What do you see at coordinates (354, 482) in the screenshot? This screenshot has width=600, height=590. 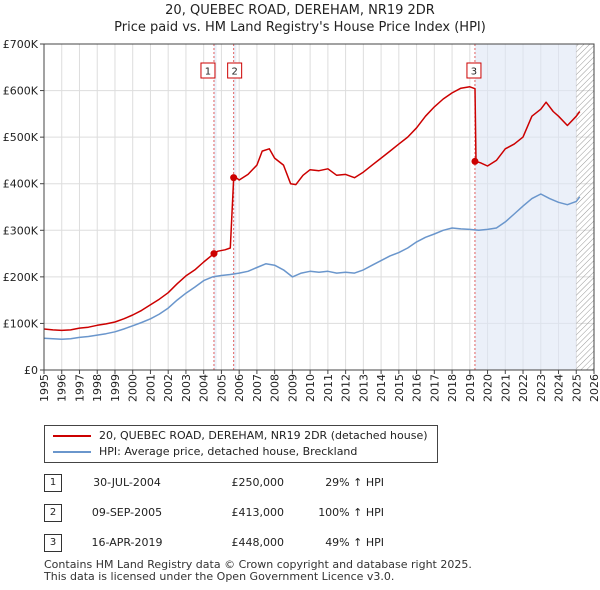 I see `sale-hpi-change: 29% ↑ HPI` at bounding box center [354, 482].